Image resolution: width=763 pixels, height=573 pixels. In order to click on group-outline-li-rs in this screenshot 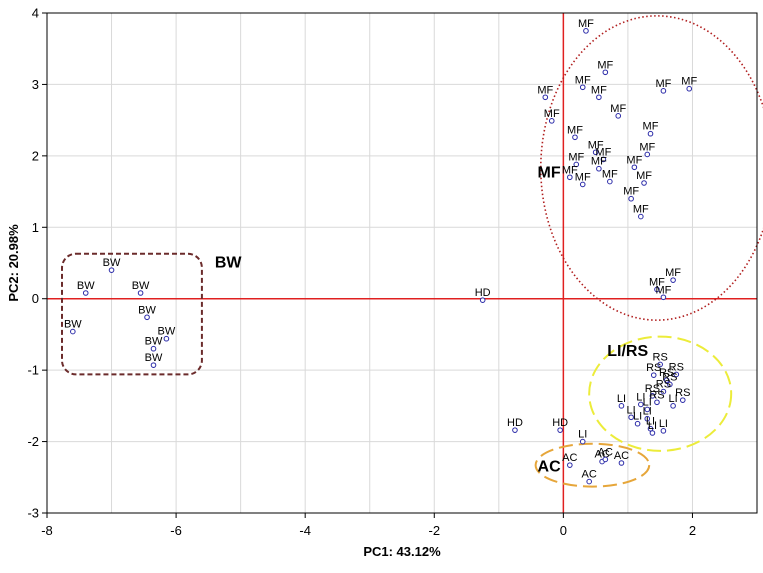, I will do `click(660, 393)`.